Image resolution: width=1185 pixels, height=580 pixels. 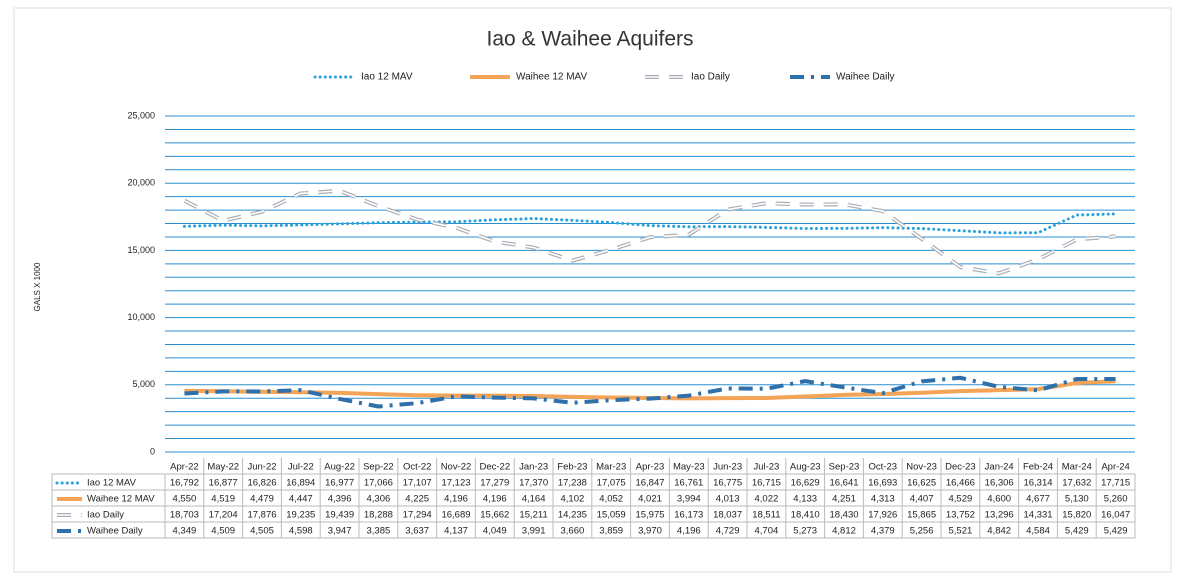 I want to click on x-tick-label: Oct-23, so click(x=883, y=467).